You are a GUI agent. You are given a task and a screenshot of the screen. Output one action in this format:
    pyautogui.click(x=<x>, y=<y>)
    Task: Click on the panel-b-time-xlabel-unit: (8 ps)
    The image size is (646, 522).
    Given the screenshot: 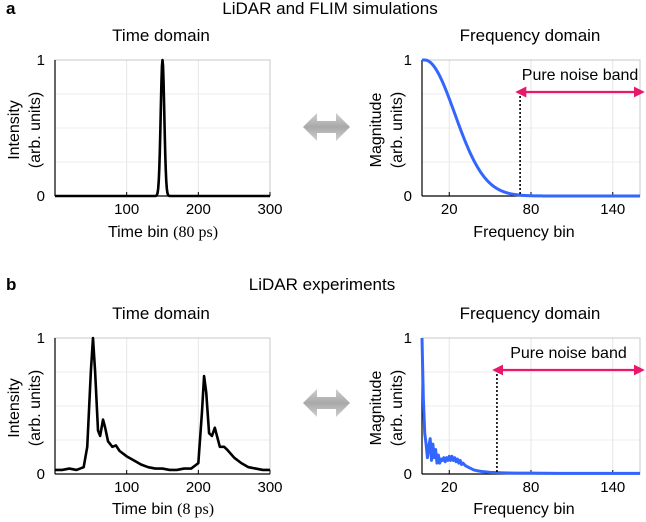 What is the action you would take?
    pyautogui.click(x=195, y=509)
    